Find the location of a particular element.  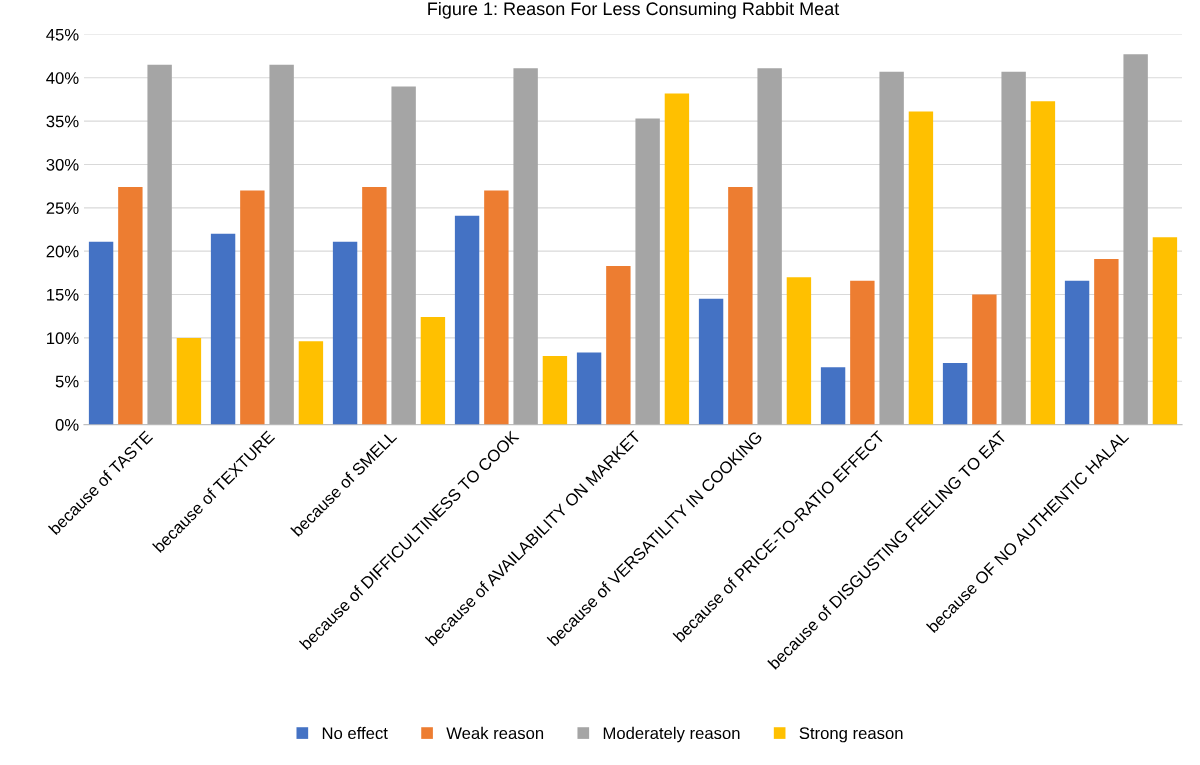

y-tick-label: 10% is located at coordinates (63, 338).